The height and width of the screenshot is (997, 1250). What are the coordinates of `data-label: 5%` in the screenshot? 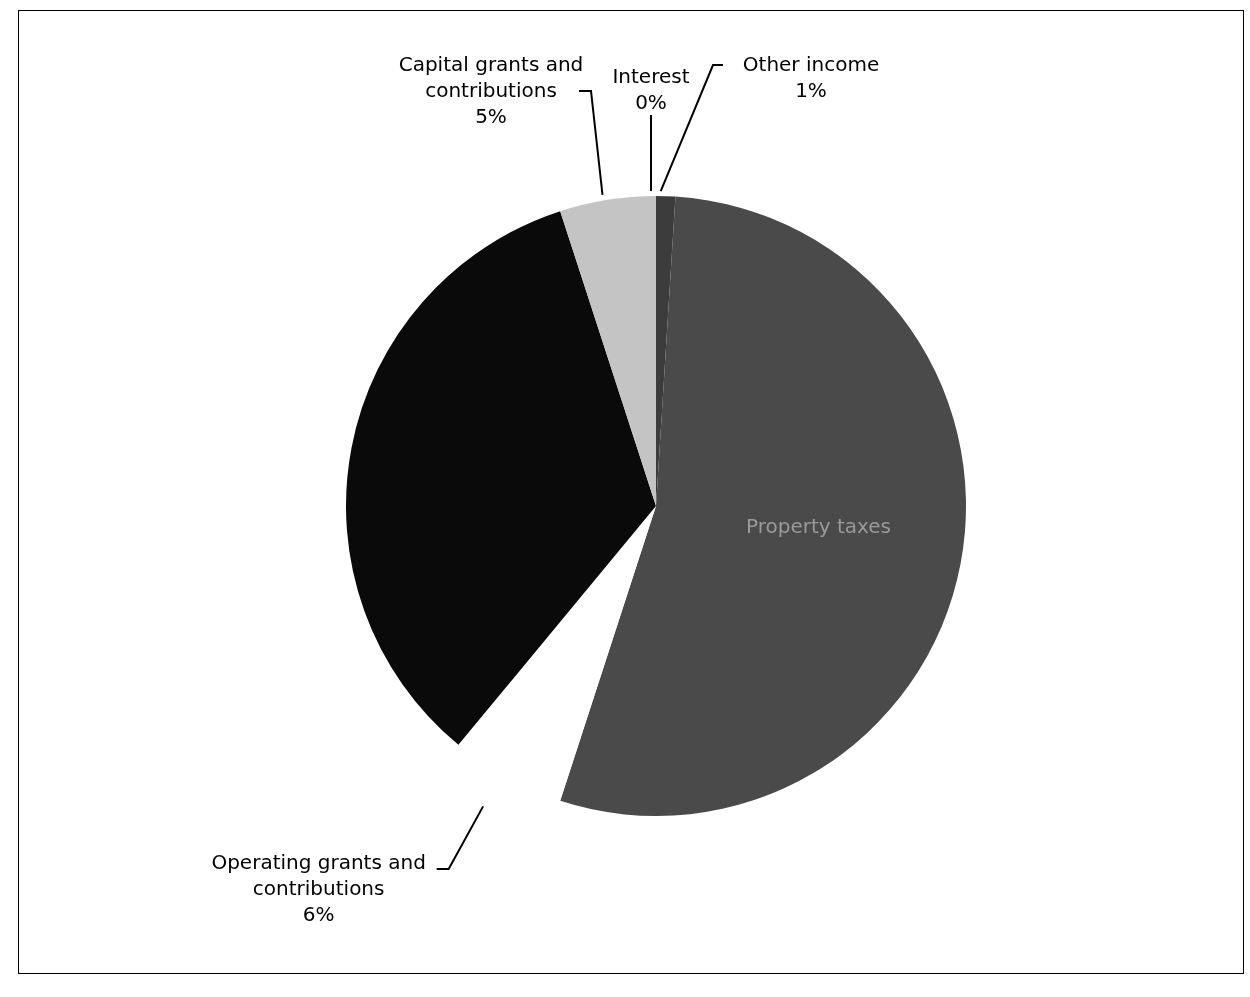 It's located at (491, 116).